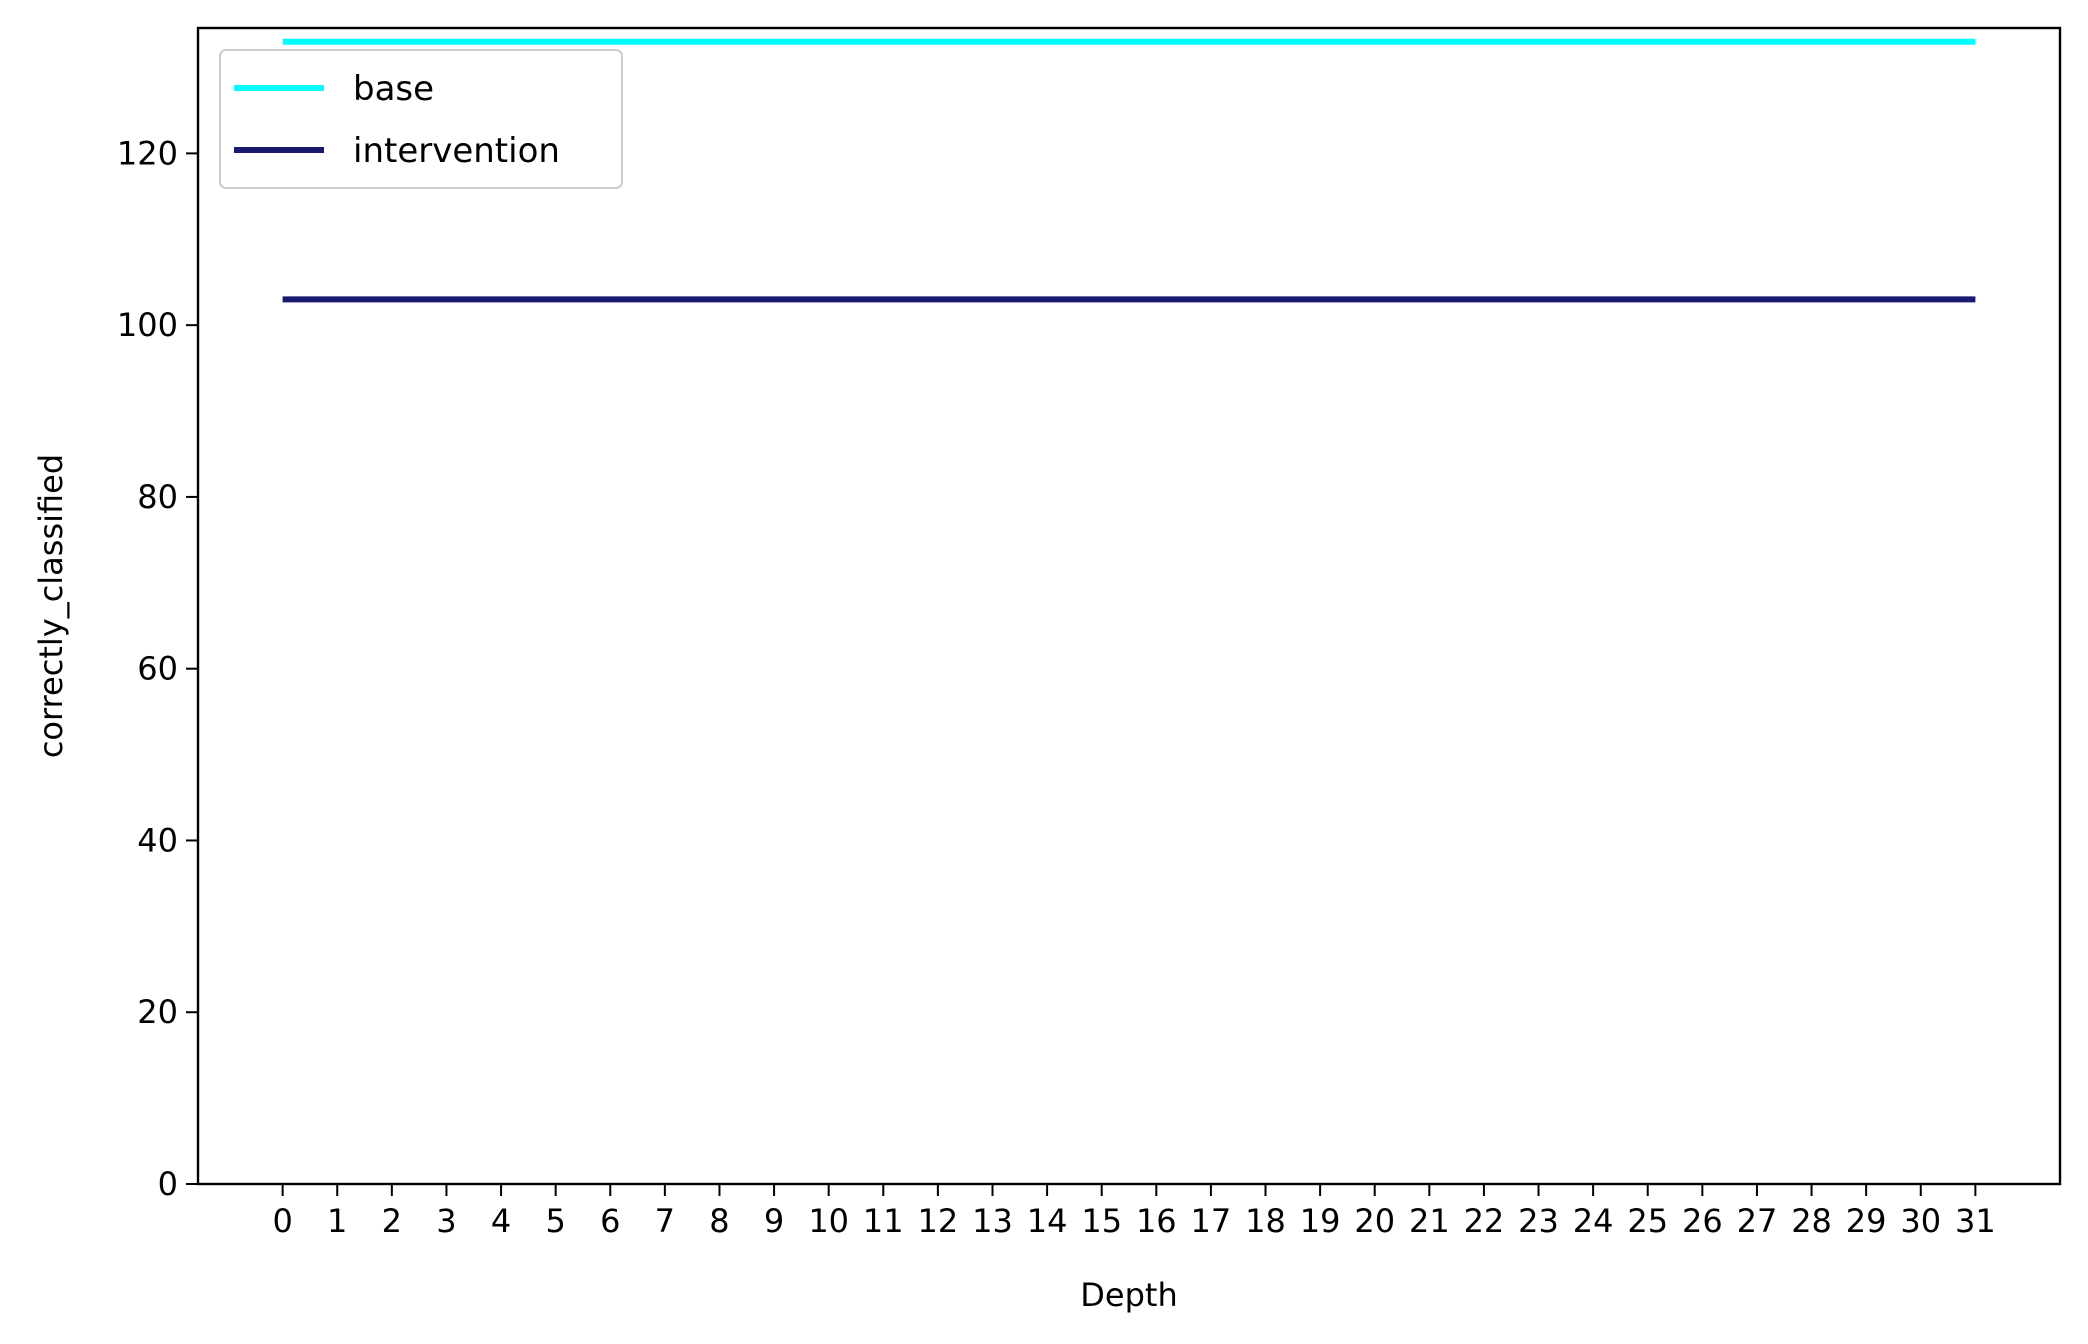 The image size is (2088, 1344). Describe the element at coordinates (1265, 1221) in the screenshot. I see `x-tick-label: 18` at that location.